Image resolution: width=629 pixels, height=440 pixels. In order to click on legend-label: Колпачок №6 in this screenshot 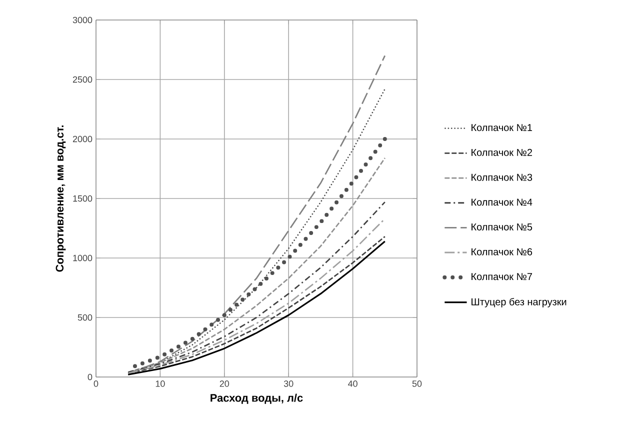, I will do `click(502, 252)`.